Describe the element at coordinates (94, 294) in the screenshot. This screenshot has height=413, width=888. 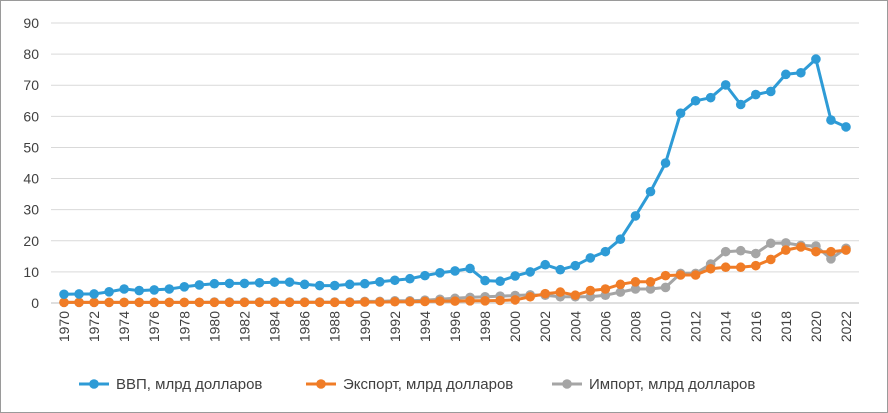
I see `data-point-0-1972` at that location.